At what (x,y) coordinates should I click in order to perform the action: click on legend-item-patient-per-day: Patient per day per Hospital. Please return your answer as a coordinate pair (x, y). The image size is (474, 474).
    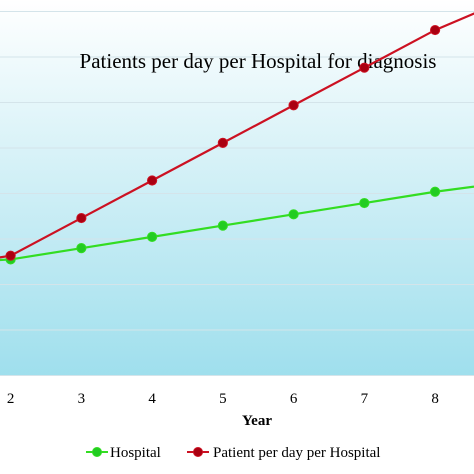
    Looking at the image, I should click on (283, 453).